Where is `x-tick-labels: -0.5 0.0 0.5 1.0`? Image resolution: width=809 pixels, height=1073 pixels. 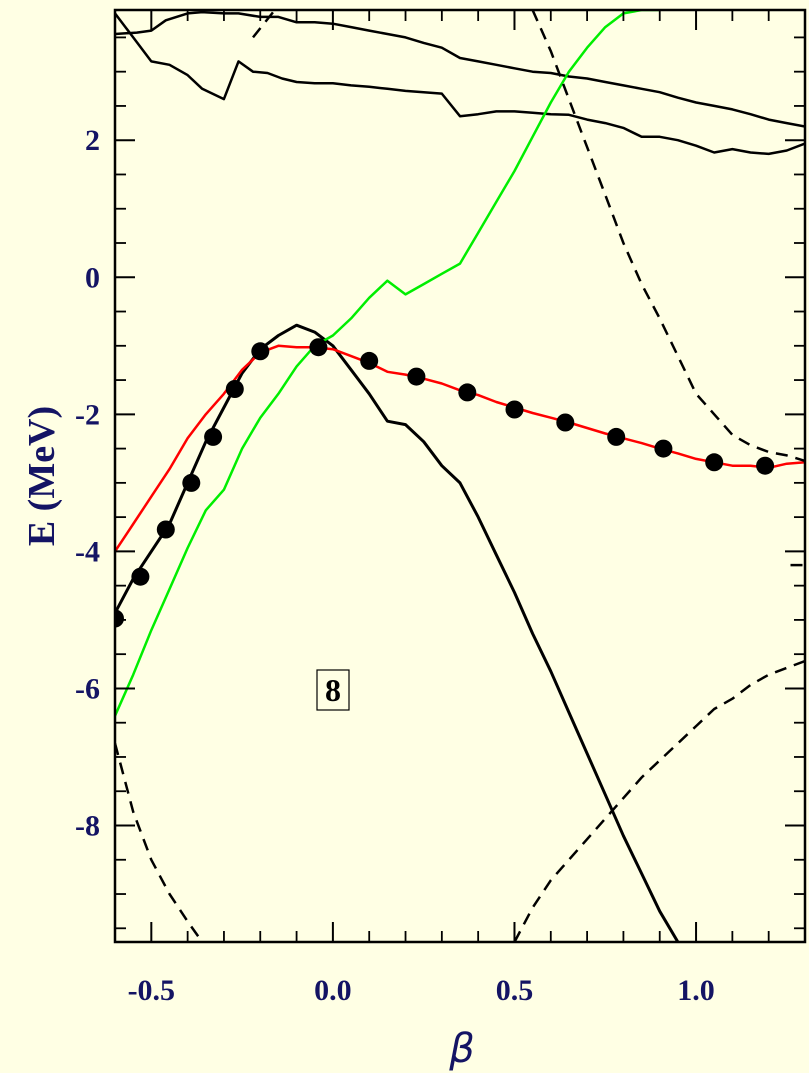
x-tick-labels: -0.5 0.0 0.5 1.0 is located at coordinates (421, 990).